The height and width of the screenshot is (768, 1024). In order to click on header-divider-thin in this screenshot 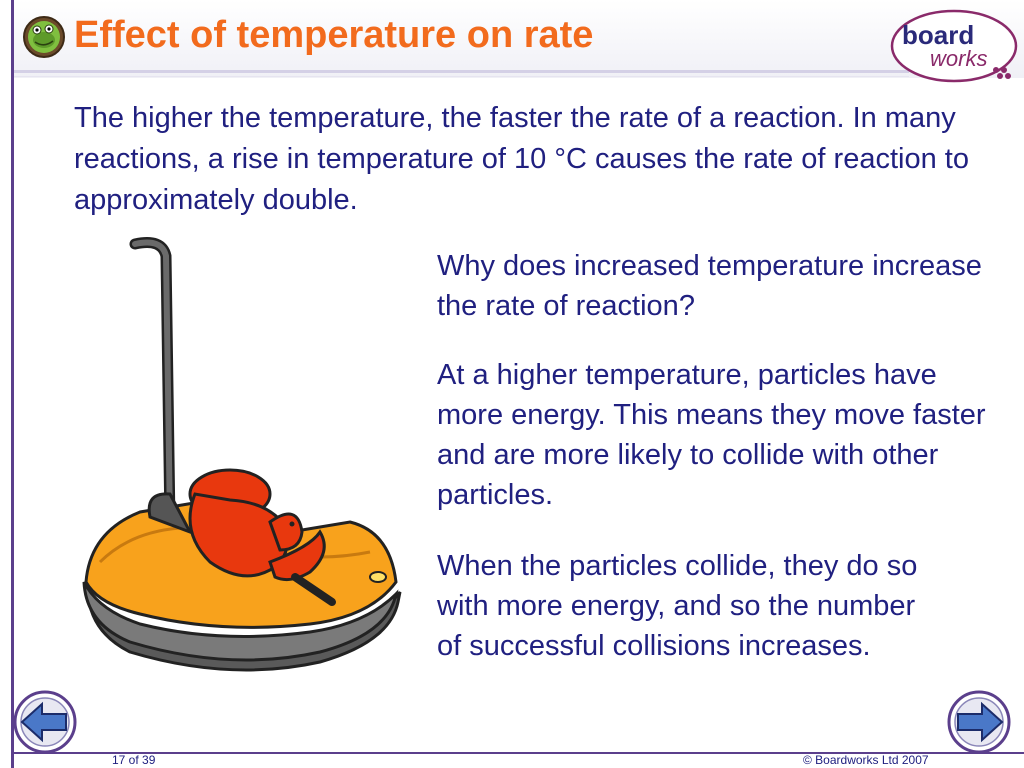, I will do `click(461, 76)`.